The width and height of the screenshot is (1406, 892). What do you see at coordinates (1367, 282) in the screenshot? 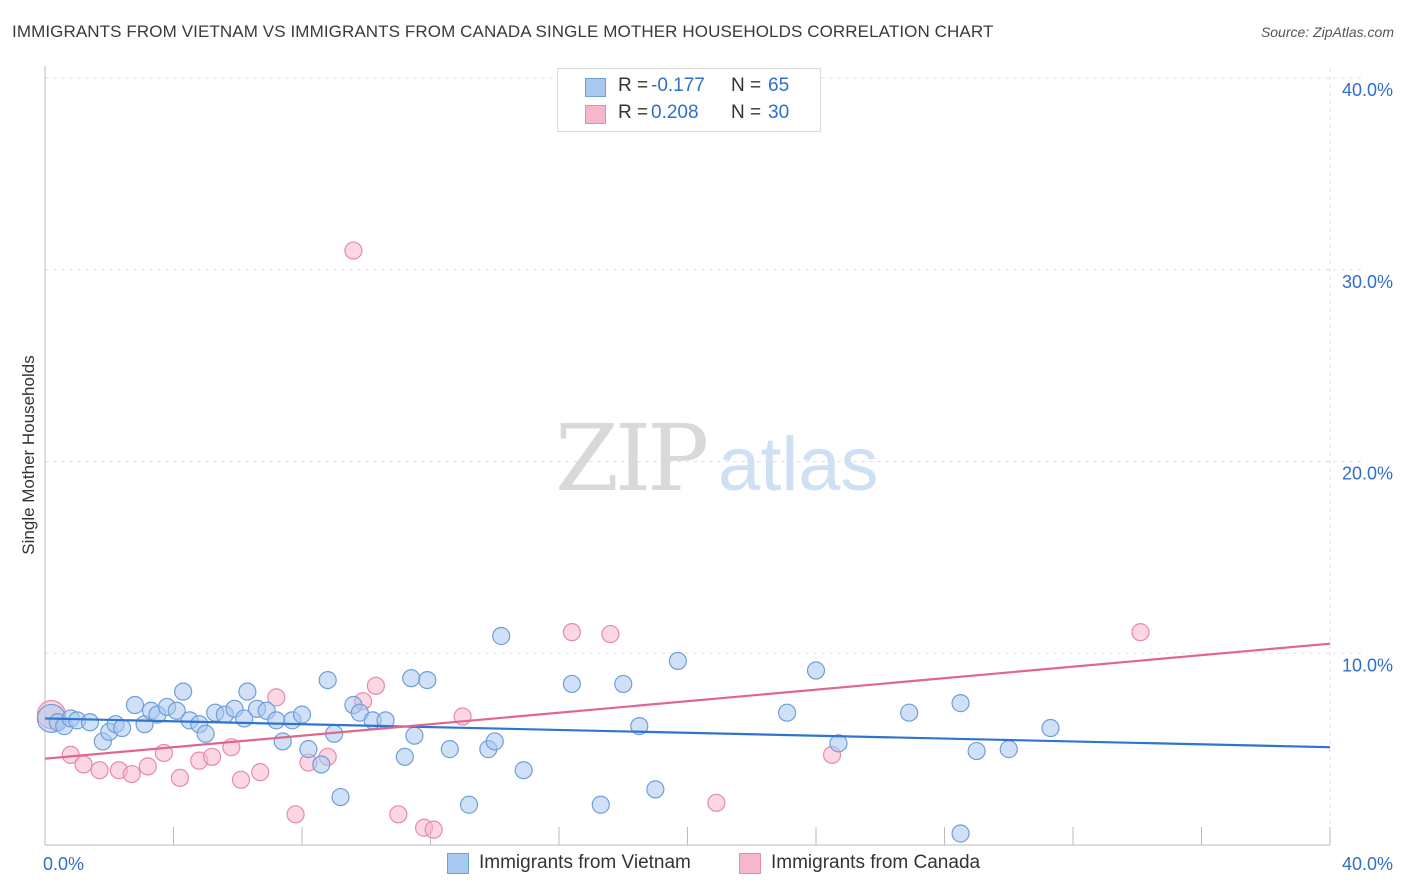
I see `y-tick-label: 30.0%` at bounding box center [1367, 282].